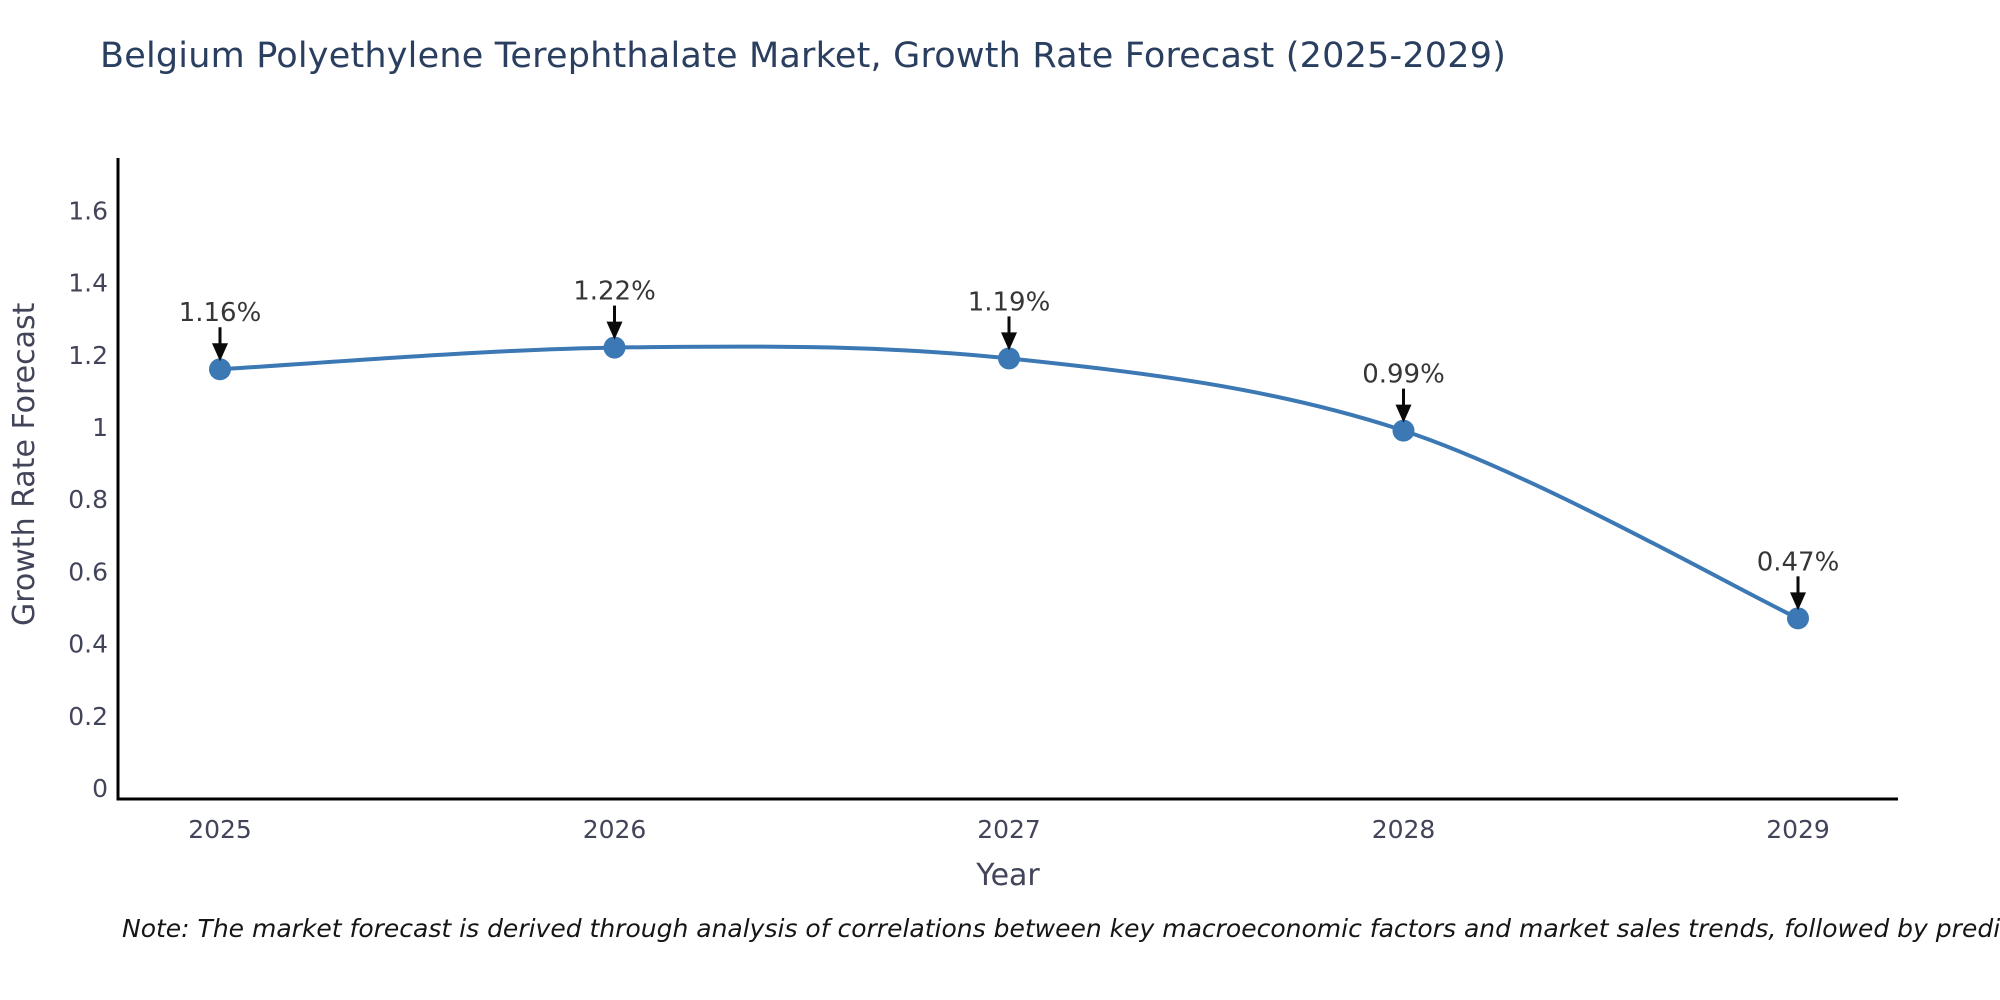  What do you see at coordinates (220, 369) in the screenshot?
I see `data-point-2025` at bounding box center [220, 369].